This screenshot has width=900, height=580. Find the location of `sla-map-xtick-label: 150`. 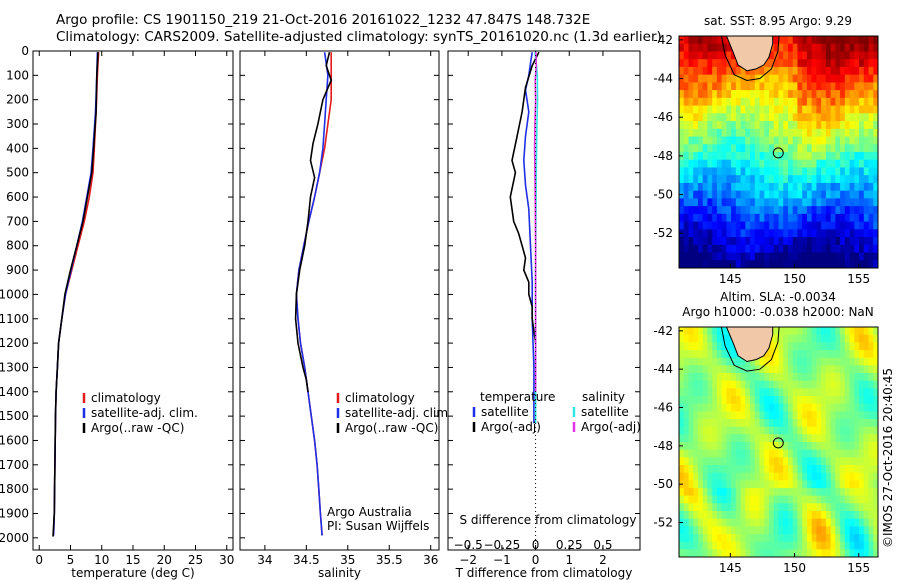

sla-map-xtick-label: 150 is located at coordinates (794, 568).